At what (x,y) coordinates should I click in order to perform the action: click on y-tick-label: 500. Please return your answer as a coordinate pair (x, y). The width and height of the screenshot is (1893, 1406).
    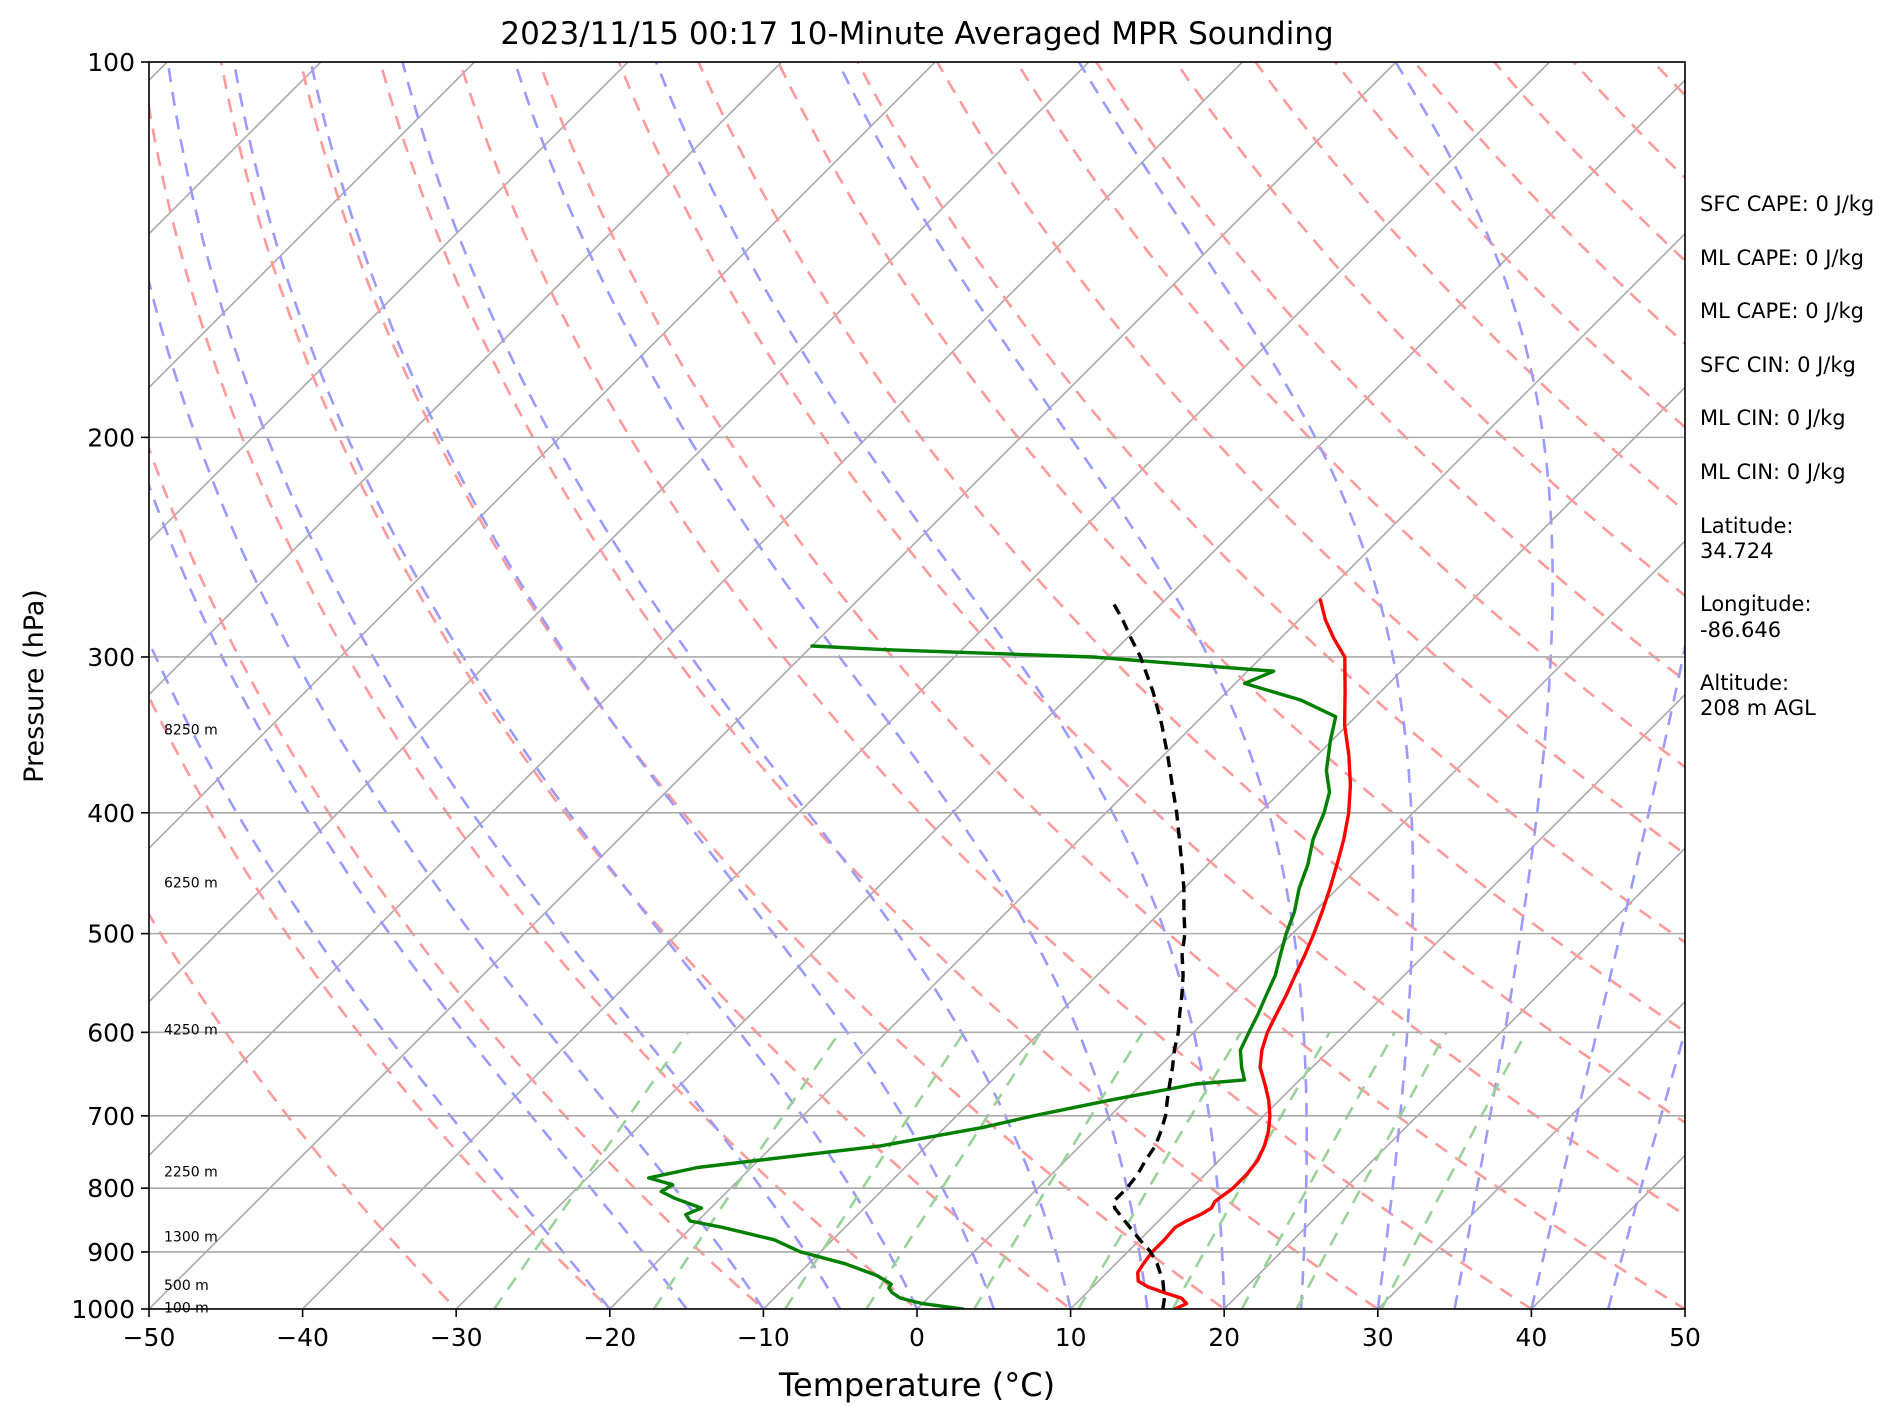
    Looking at the image, I should click on (111, 934).